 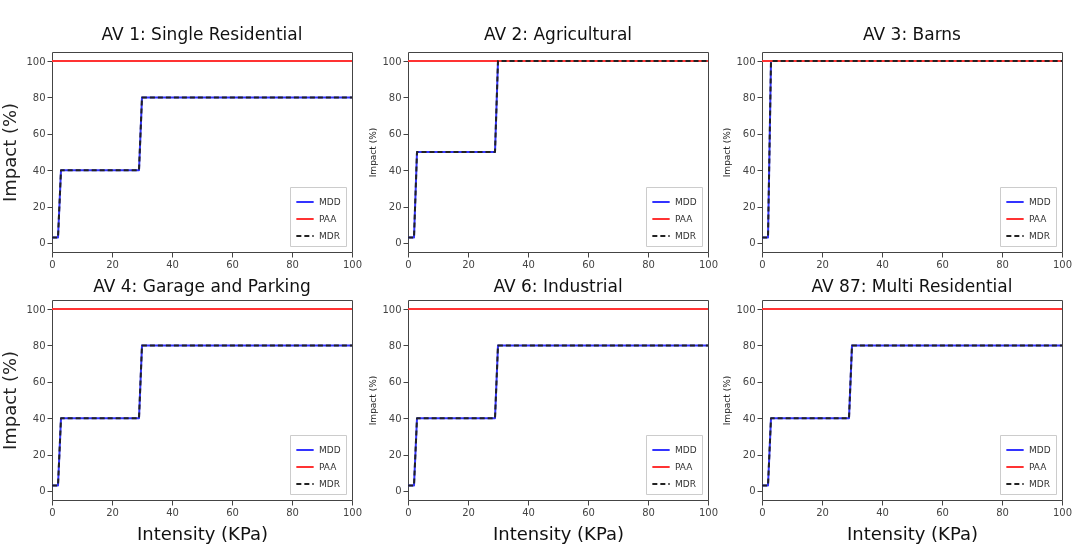 What do you see at coordinates (912, 34) in the screenshot?
I see `chart-title: AV 3: Barns` at bounding box center [912, 34].